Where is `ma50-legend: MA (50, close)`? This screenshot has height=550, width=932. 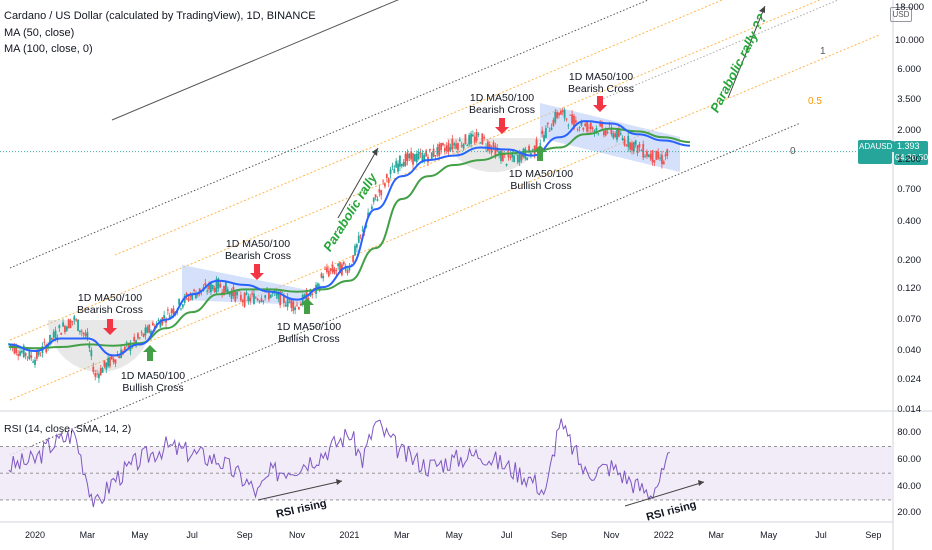 ma50-legend: MA (50, close) is located at coordinates (39, 33).